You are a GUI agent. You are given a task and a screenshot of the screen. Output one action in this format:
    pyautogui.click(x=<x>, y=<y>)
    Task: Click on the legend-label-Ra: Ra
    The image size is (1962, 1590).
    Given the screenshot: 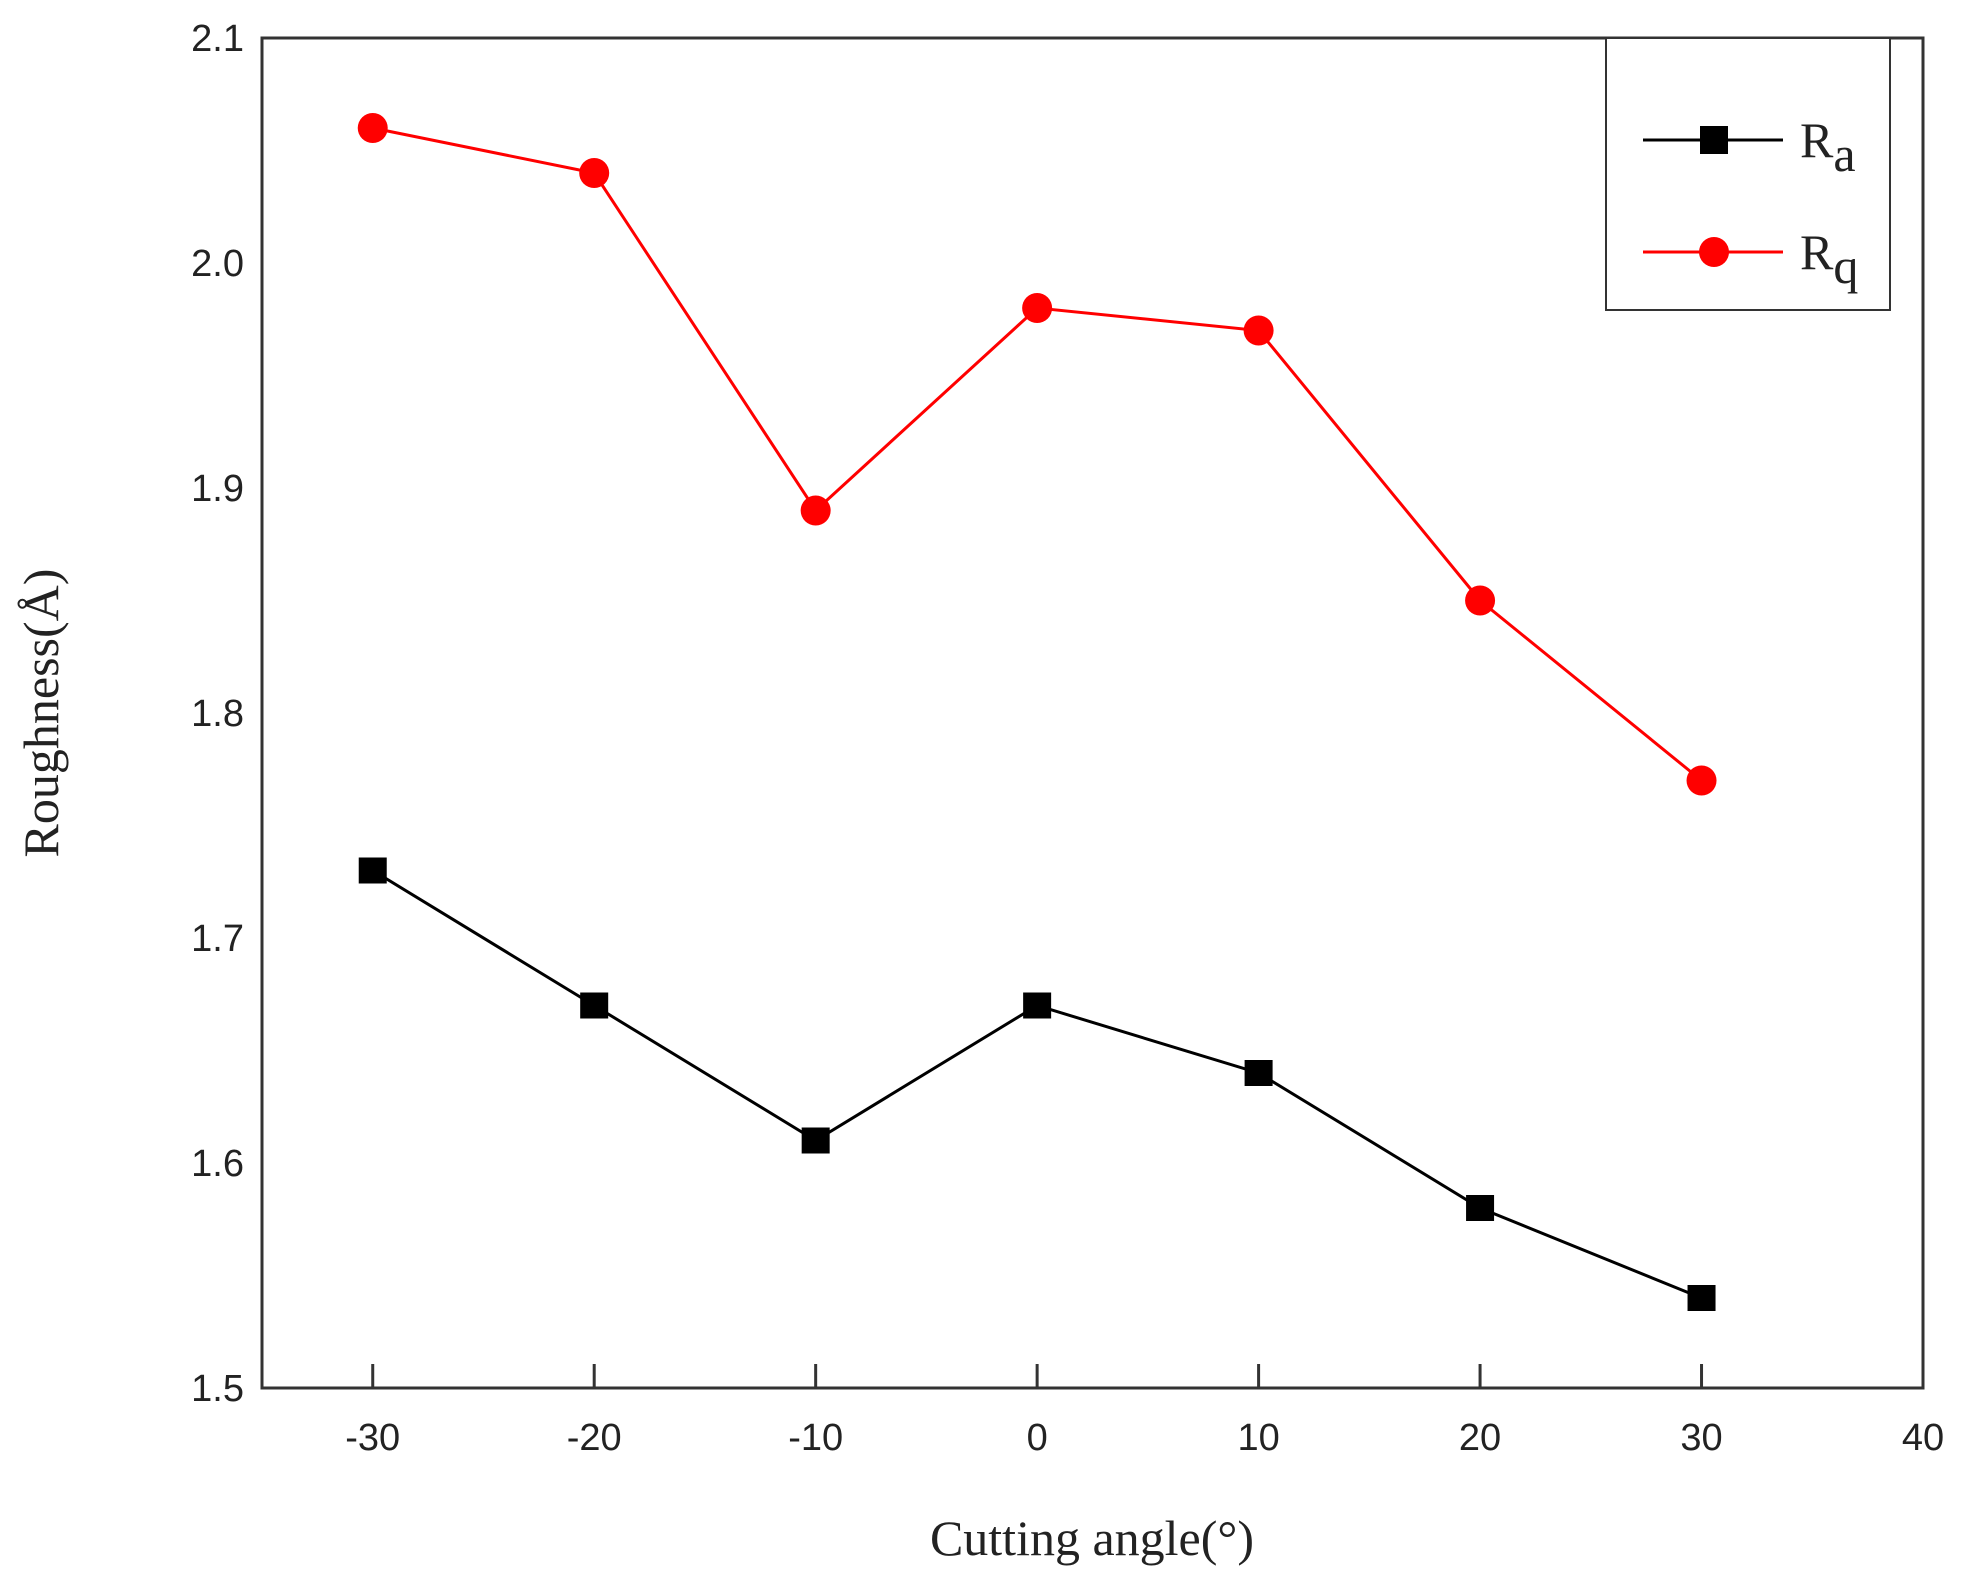 What is the action you would take?
    pyautogui.click(x=1828, y=147)
    